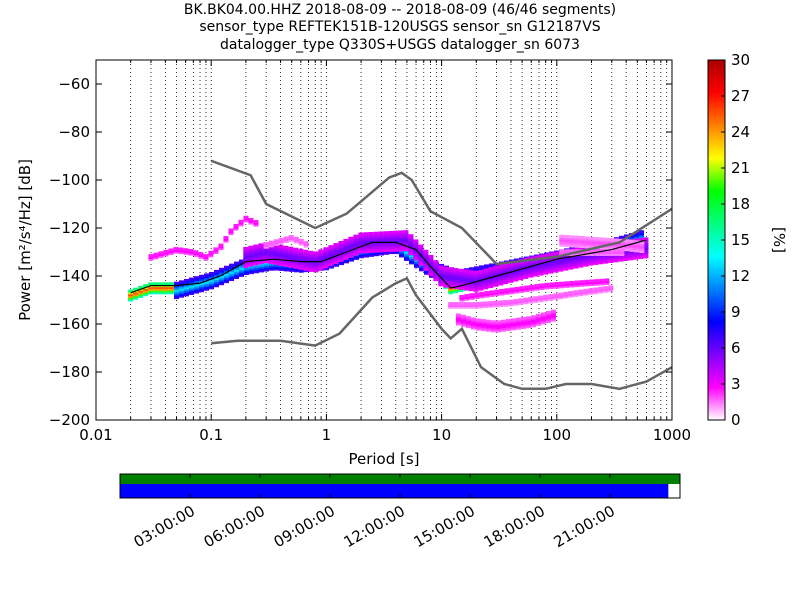 The width and height of the screenshot is (800, 600). What do you see at coordinates (736, 420) in the screenshot?
I see `colorbar-tick-label: 0` at bounding box center [736, 420].